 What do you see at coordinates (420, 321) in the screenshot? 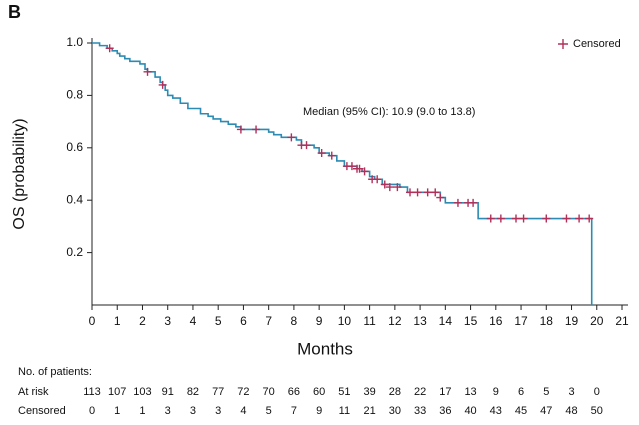
I see `x-tick-label: 13` at bounding box center [420, 321].